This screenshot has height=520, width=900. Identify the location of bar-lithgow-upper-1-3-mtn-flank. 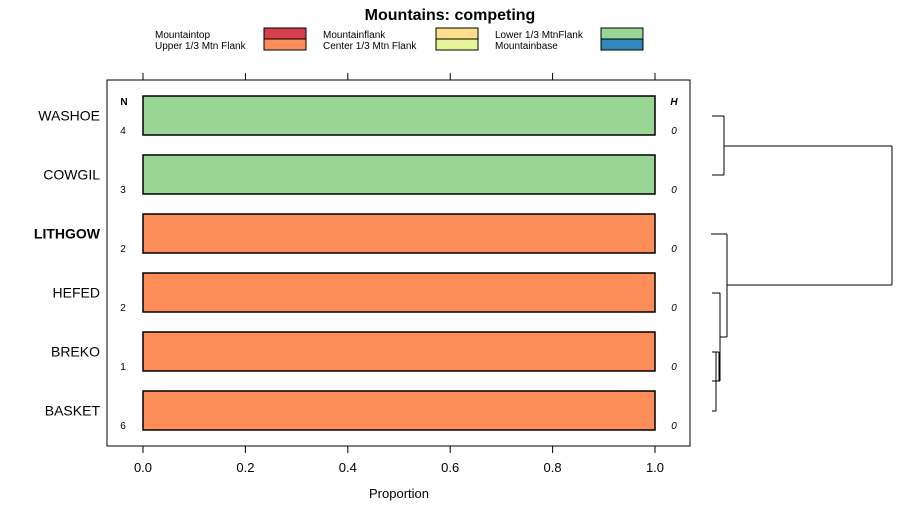
(399, 233).